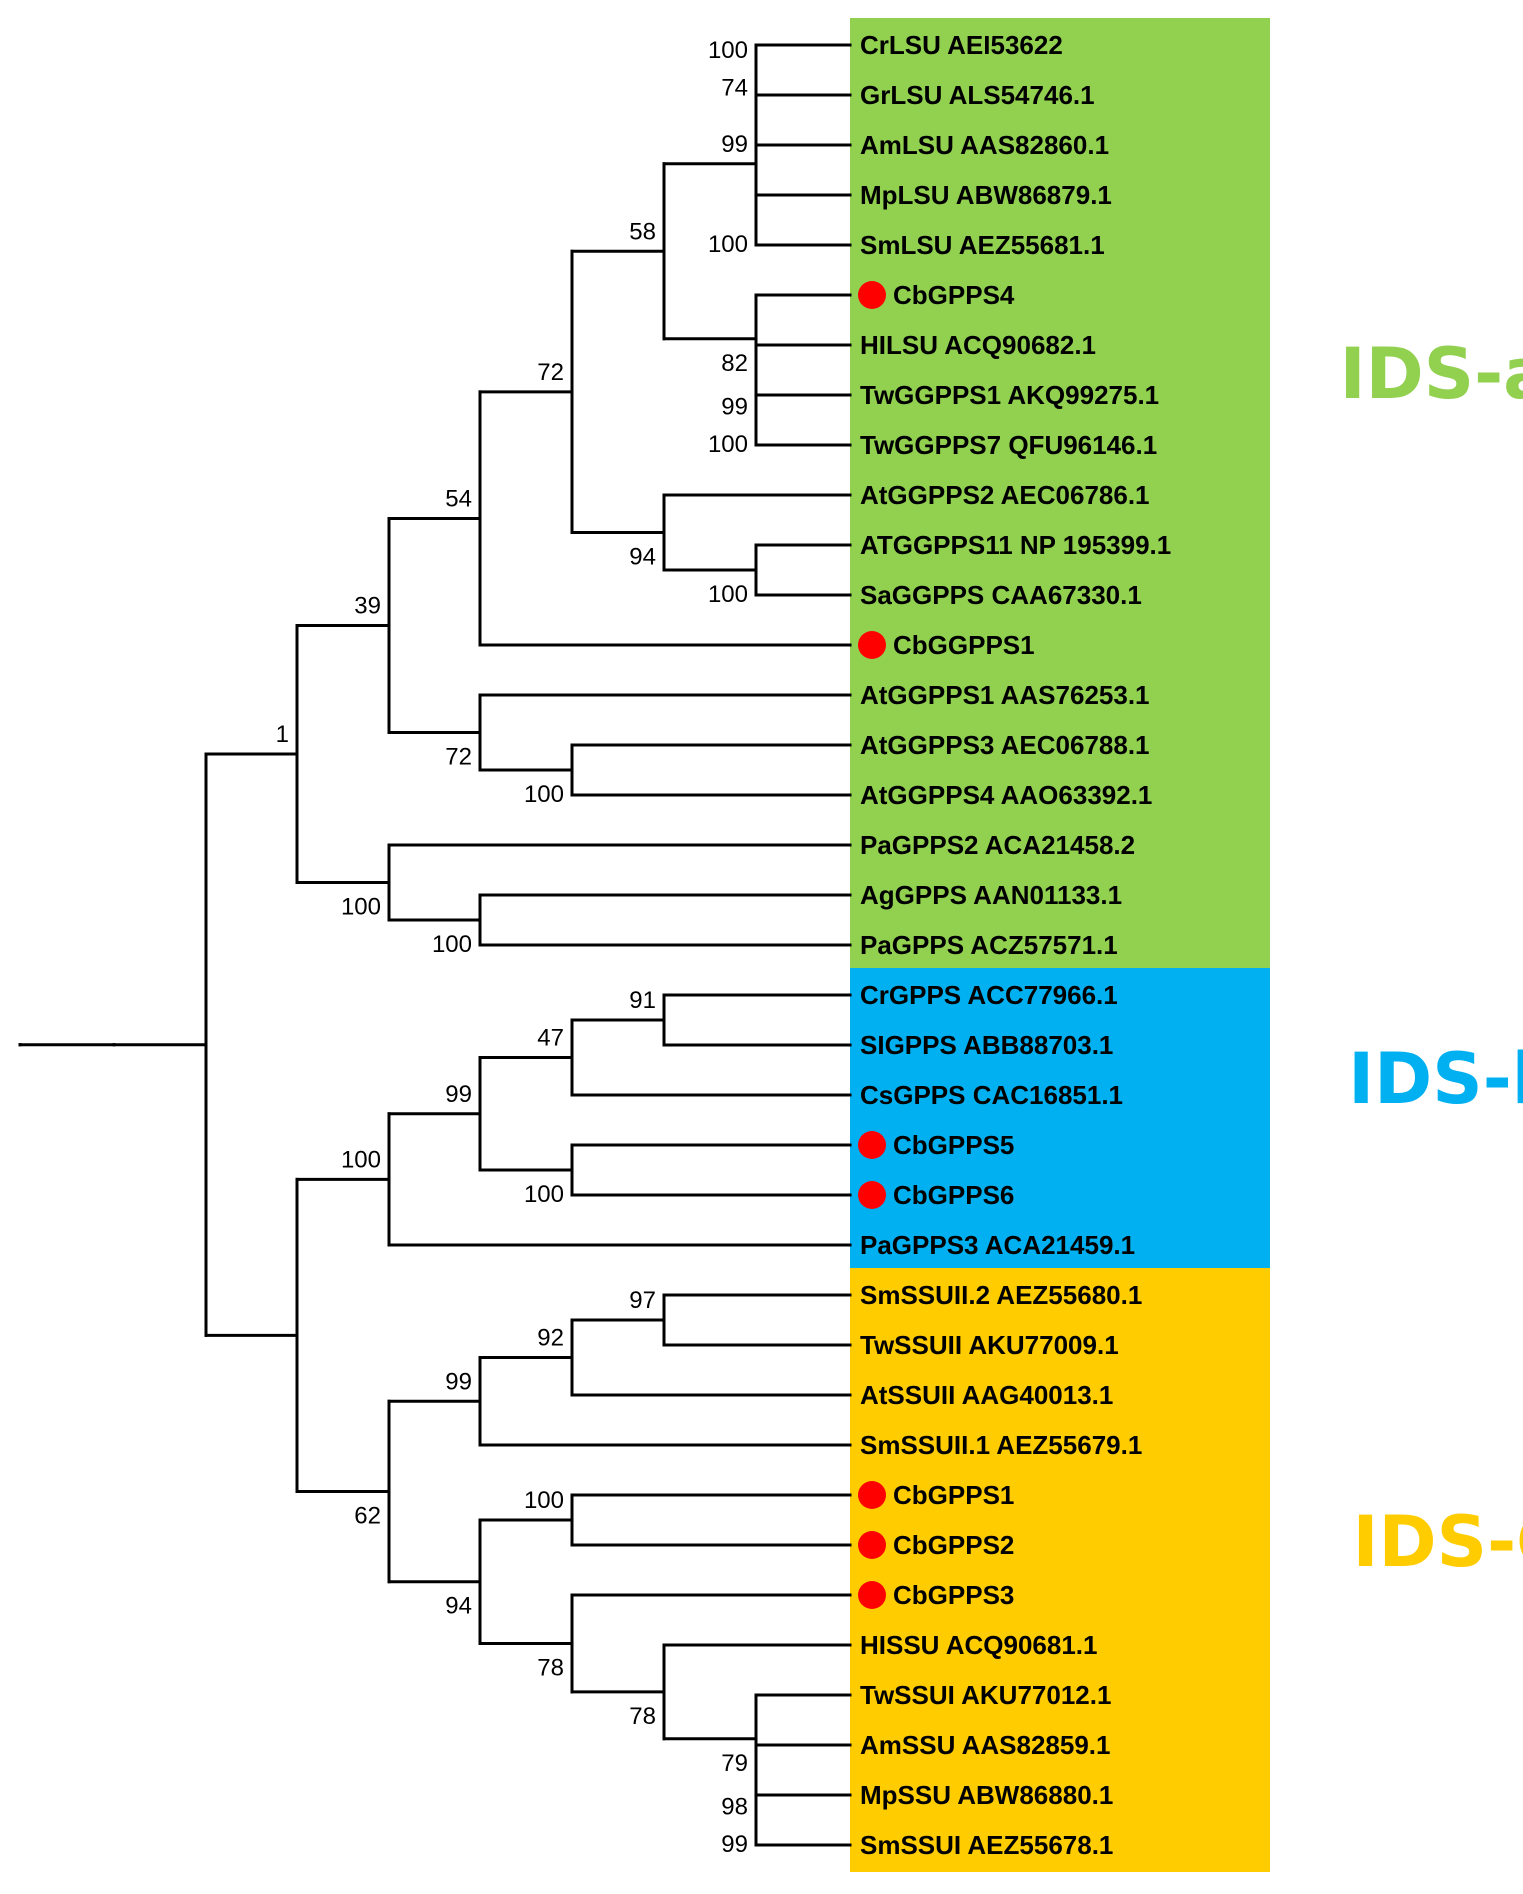  What do you see at coordinates (1008, 445) in the screenshot?
I see `leaf-label: TwGGPPS7 QFU96146.1` at bounding box center [1008, 445].